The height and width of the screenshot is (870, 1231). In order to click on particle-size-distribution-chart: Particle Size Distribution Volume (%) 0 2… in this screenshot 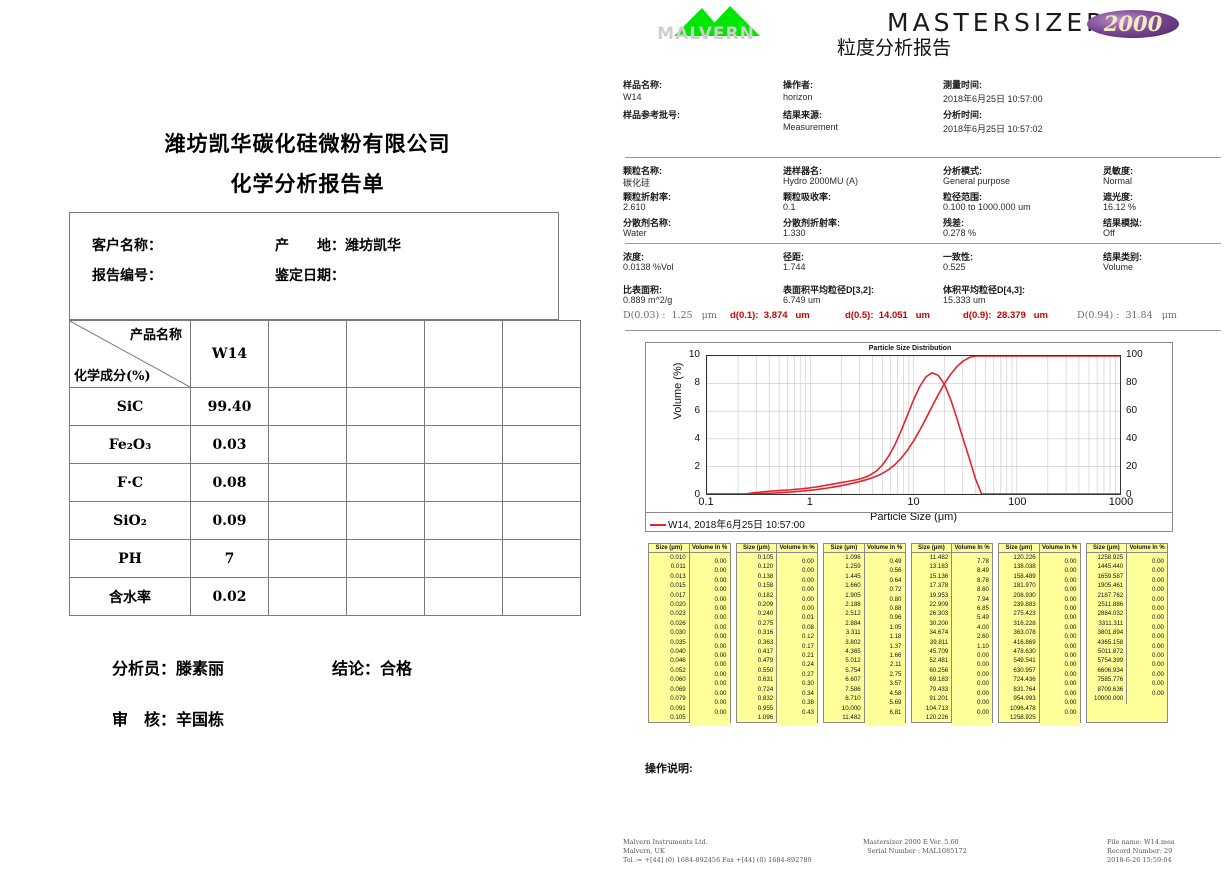, I will do `click(909, 437)`.